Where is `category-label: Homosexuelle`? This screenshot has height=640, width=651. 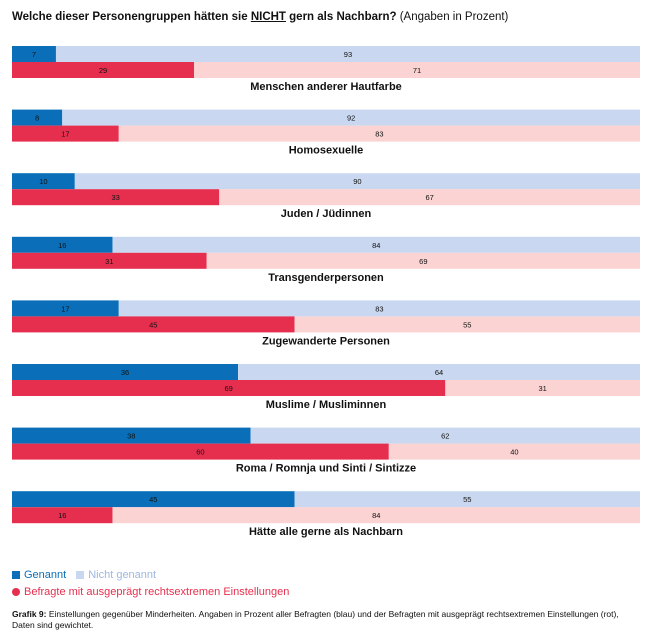 category-label: Homosexuelle is located at coordinates (326, 151).